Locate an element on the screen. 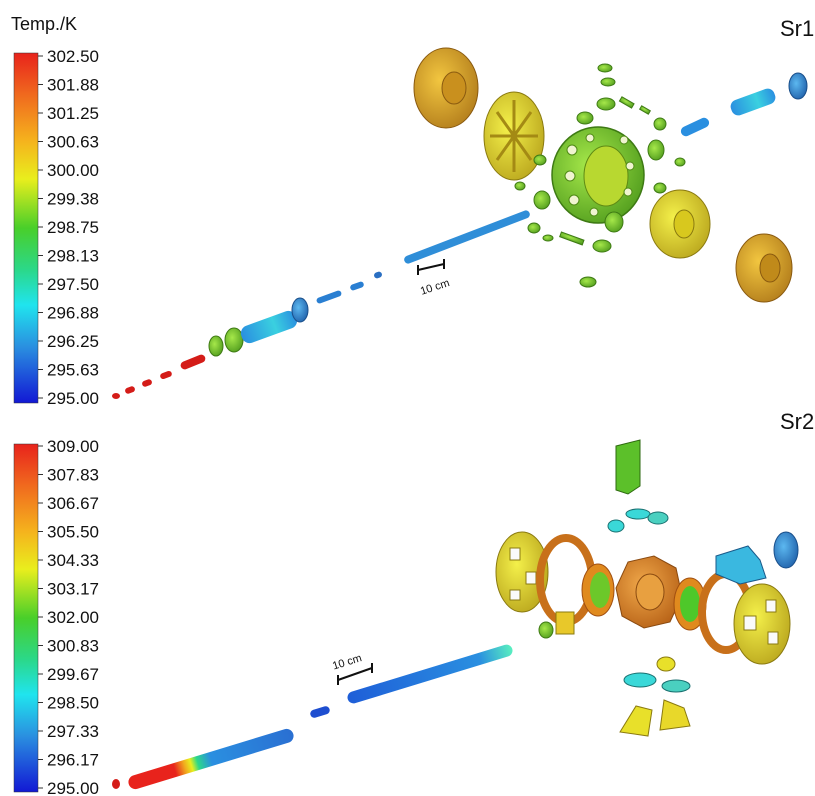  colorbar-tick-label: 309.00 is located at coordinates (73, 446).